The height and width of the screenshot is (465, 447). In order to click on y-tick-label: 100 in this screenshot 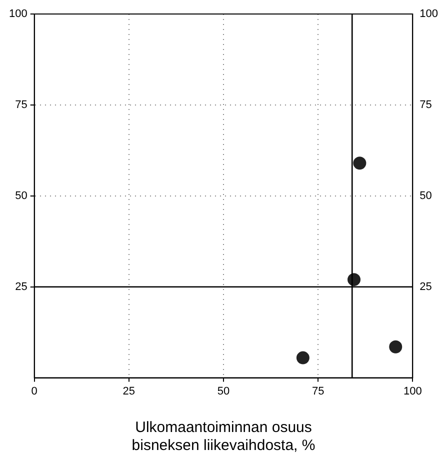, I will do `click(18, 14)`.